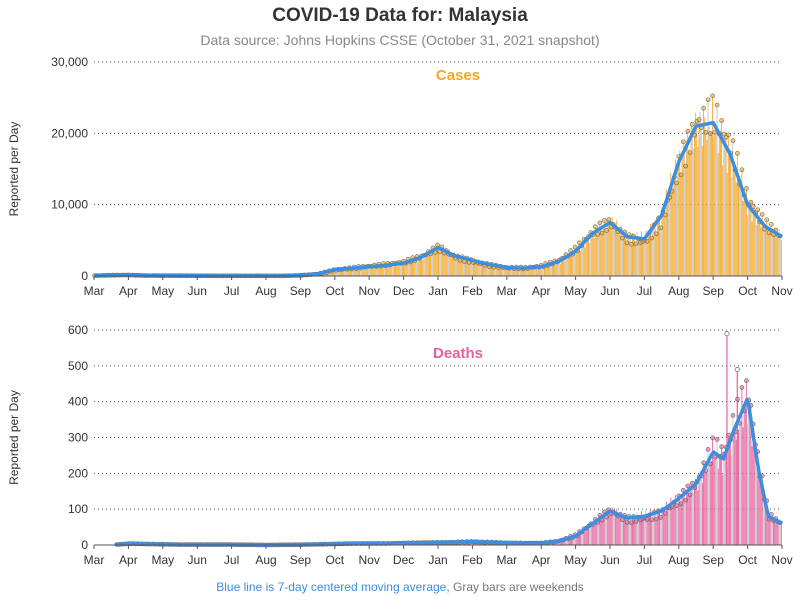  What do you see at coordinates (231, 291) in the screenshot?
I see `x-tick-label: Jul` at bounding box center [231, 291].